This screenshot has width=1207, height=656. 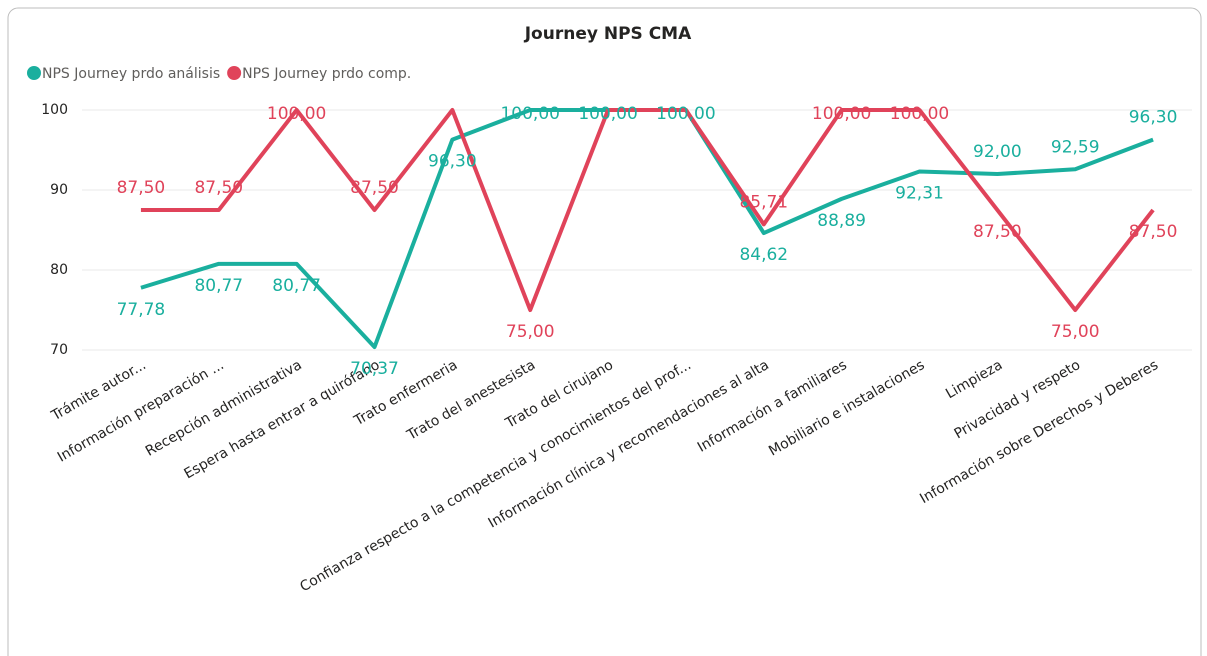 What do you see at coordinates (59, 270) in the screenshot?
I see `y-tick-label: 80` at bounding box center [59, 270].